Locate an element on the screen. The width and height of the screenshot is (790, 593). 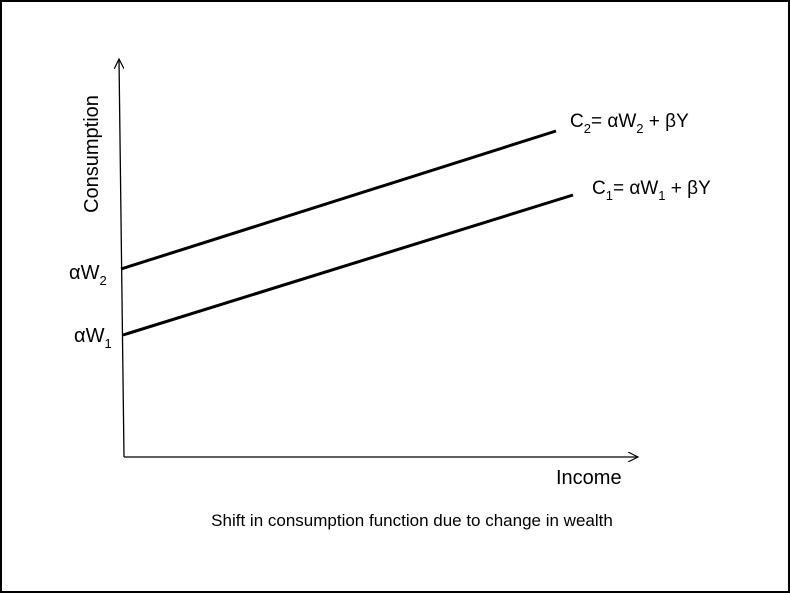
y-axis-label: Consumption is located at coordinates (92, 154).